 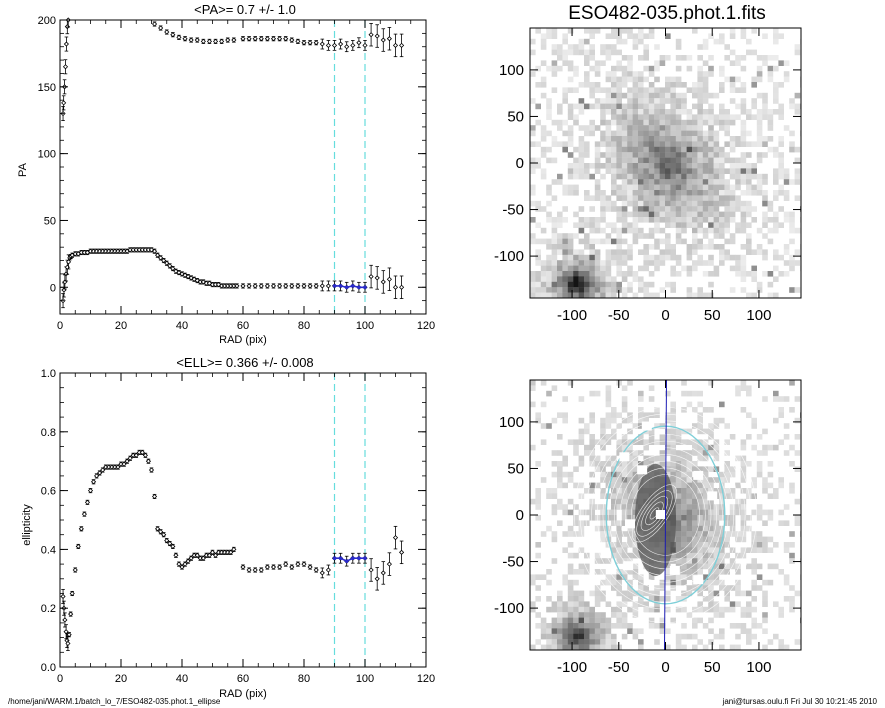 What do you see at coordinates (665, 515) in the screenshot?
I see `isophote-outer-ellipse` at bounding box center [665, 515].